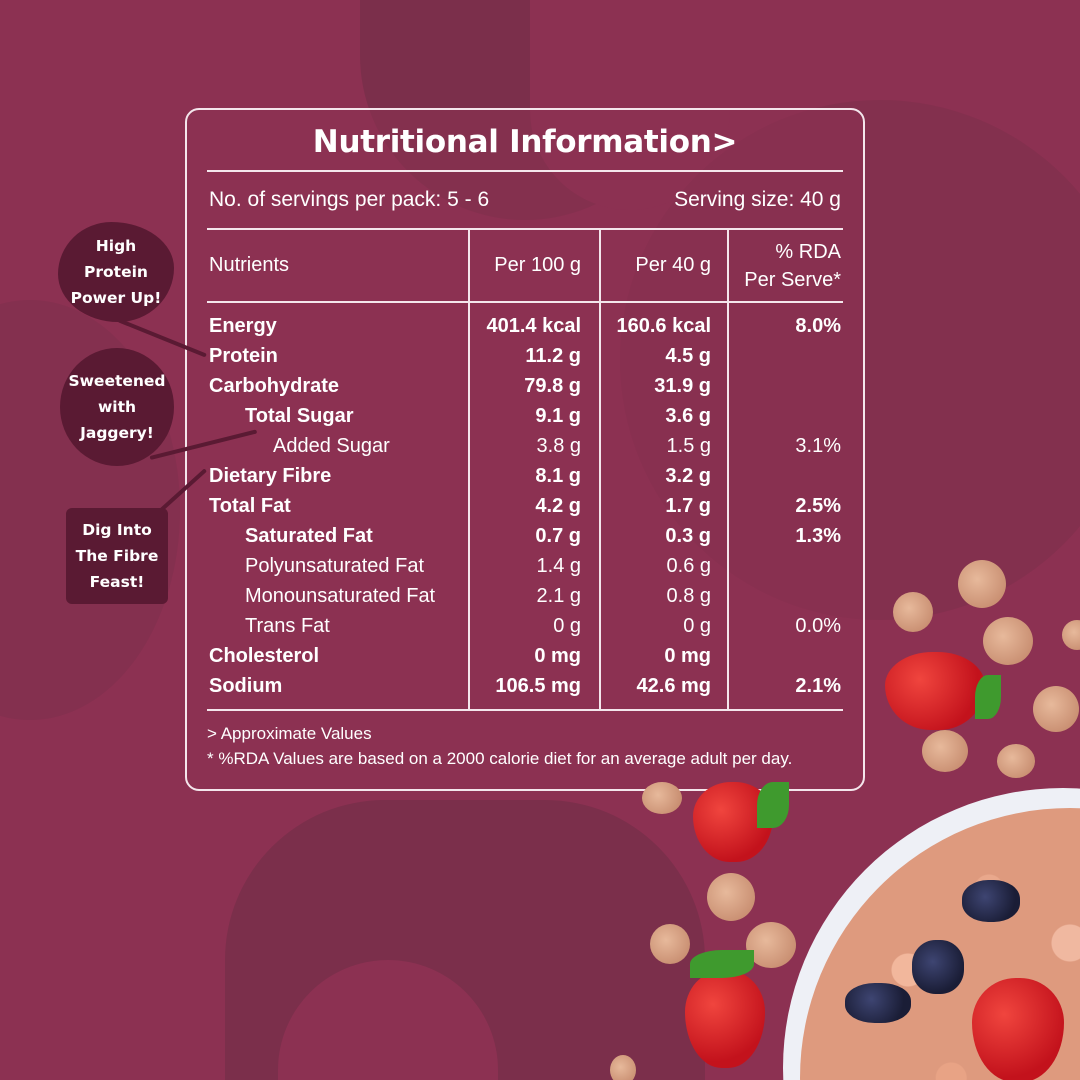 The width and height of the screenshot is (1080, 1080). I want to click on nutrient-name: Saturated Fat, so click(309, 536).